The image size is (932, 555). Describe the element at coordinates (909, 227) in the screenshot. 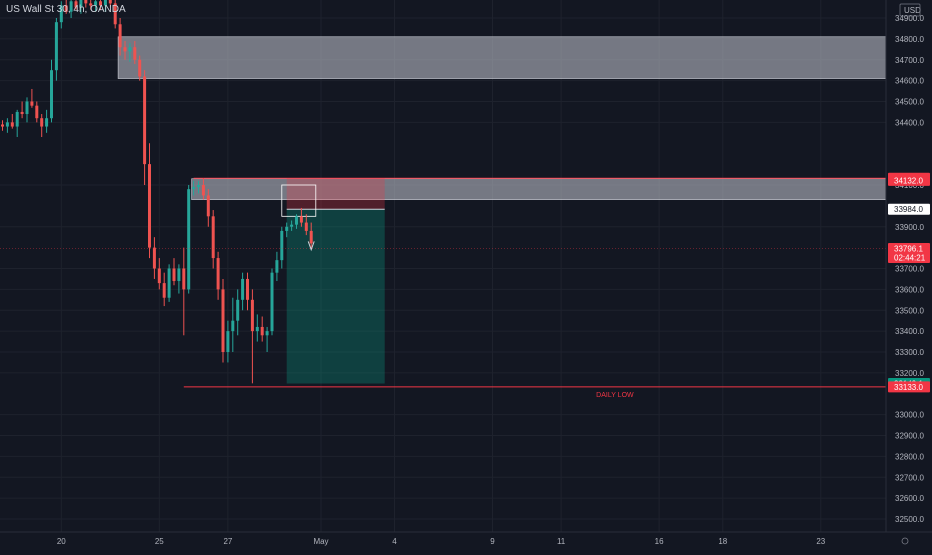

I see `y-tick-label: 33900.0` at that location.